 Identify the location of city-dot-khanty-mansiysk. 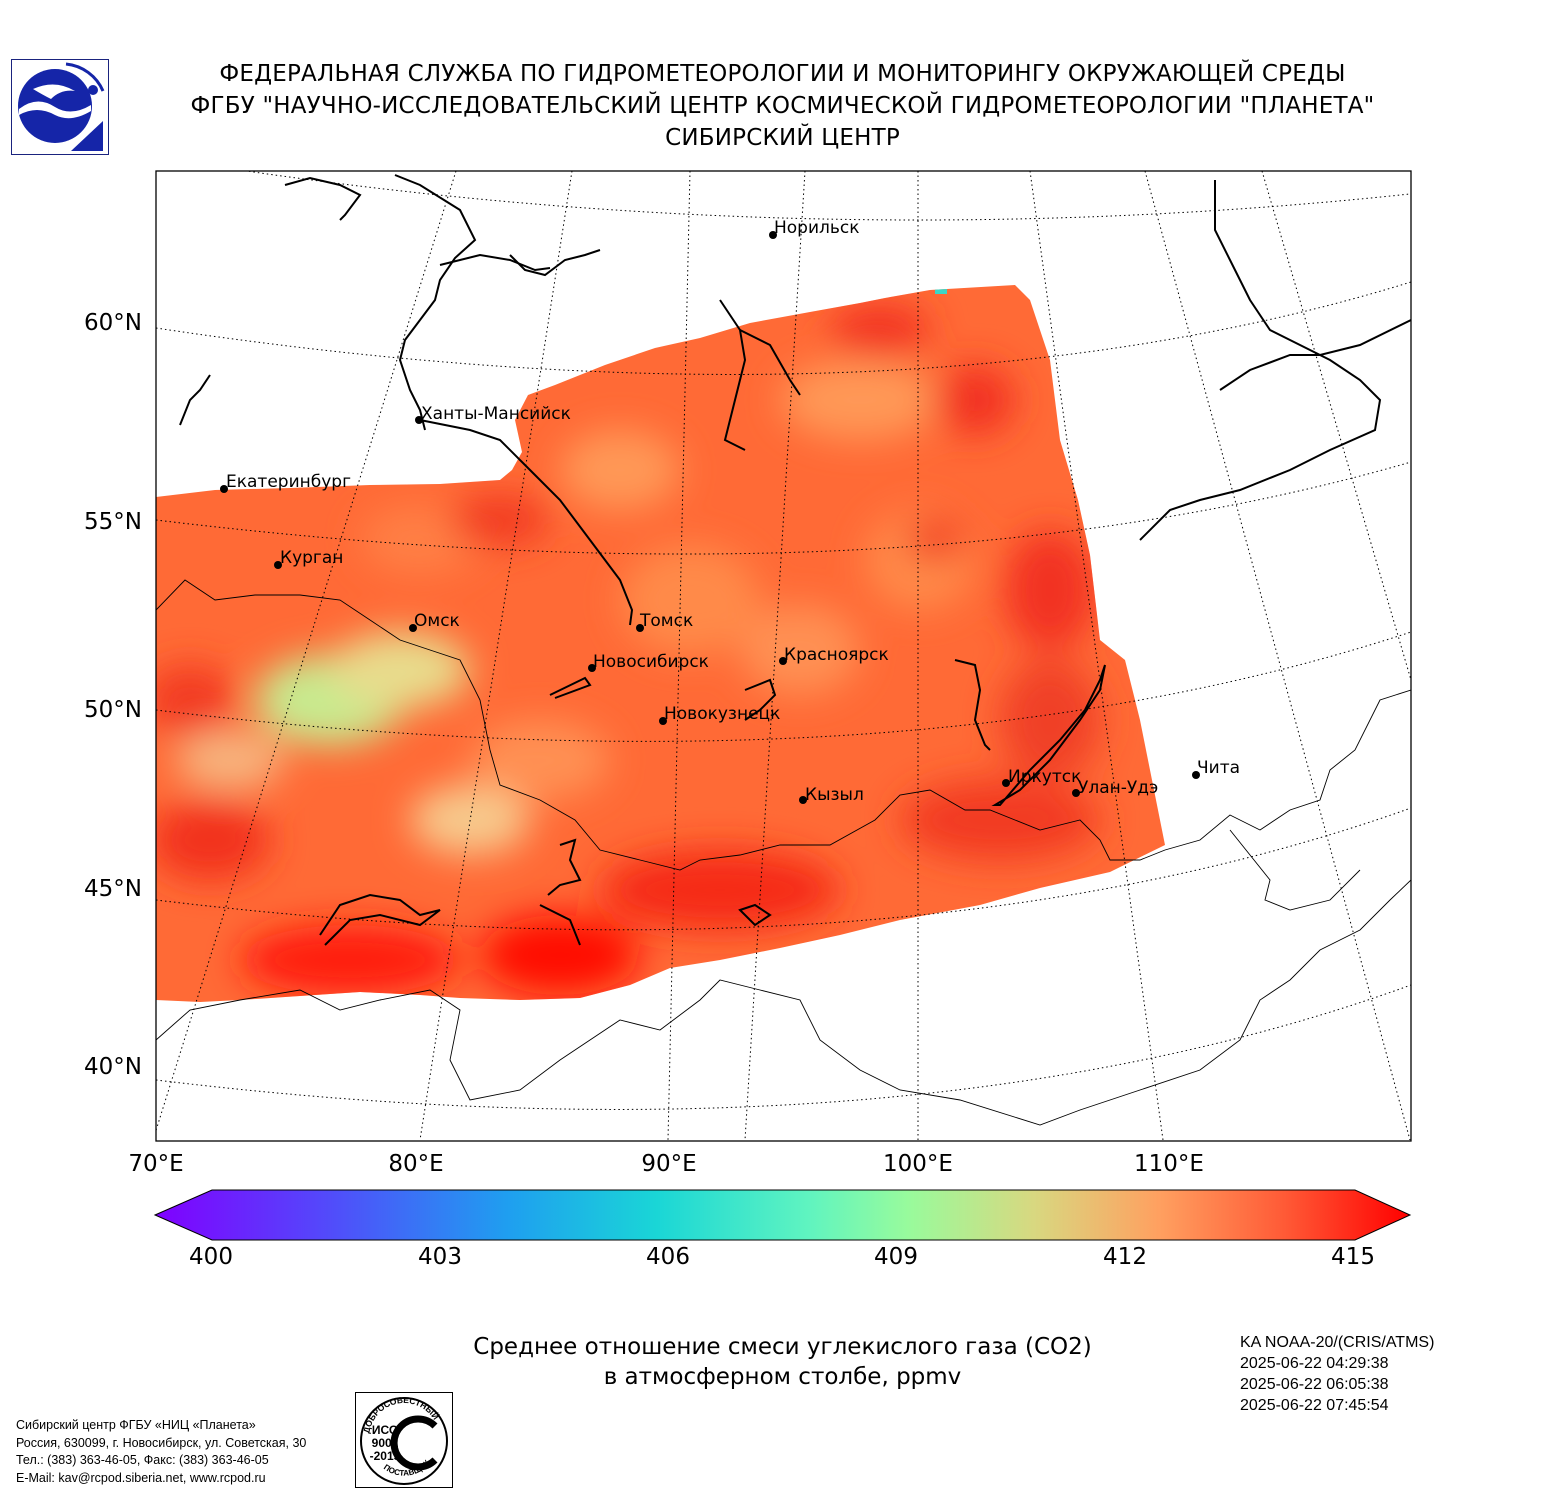
(419, 420).